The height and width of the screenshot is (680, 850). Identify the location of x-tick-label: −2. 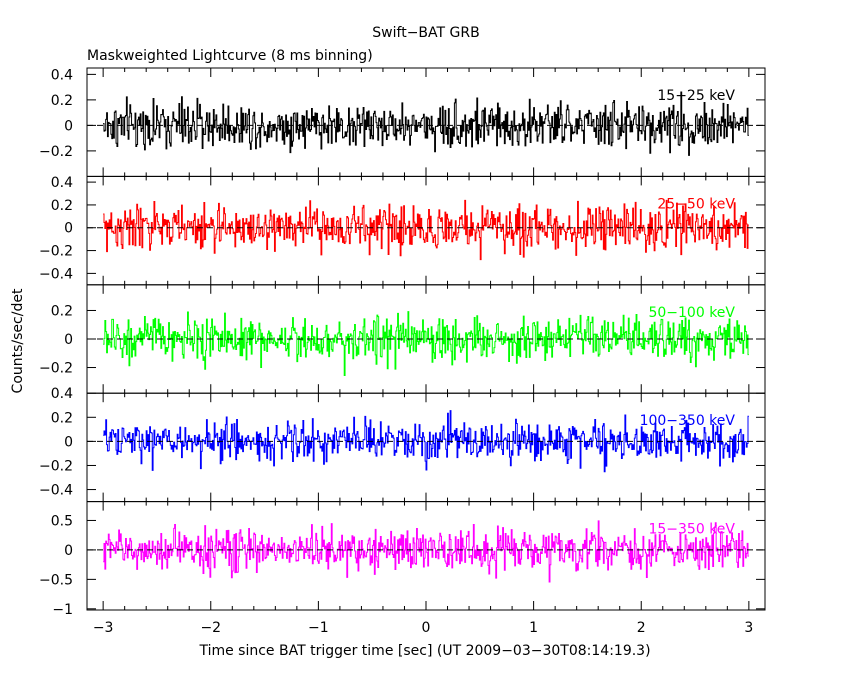
(210, 628).